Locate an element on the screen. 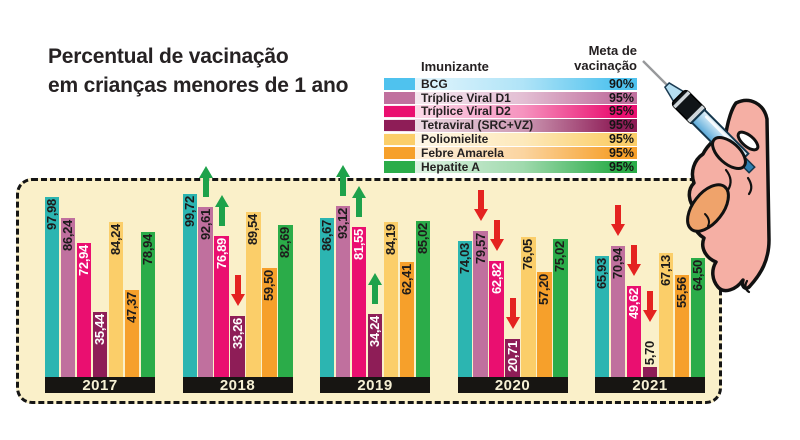 The image size is (800, 440). bar-2020-Febre Amarela is located at coordinates (544, 324).